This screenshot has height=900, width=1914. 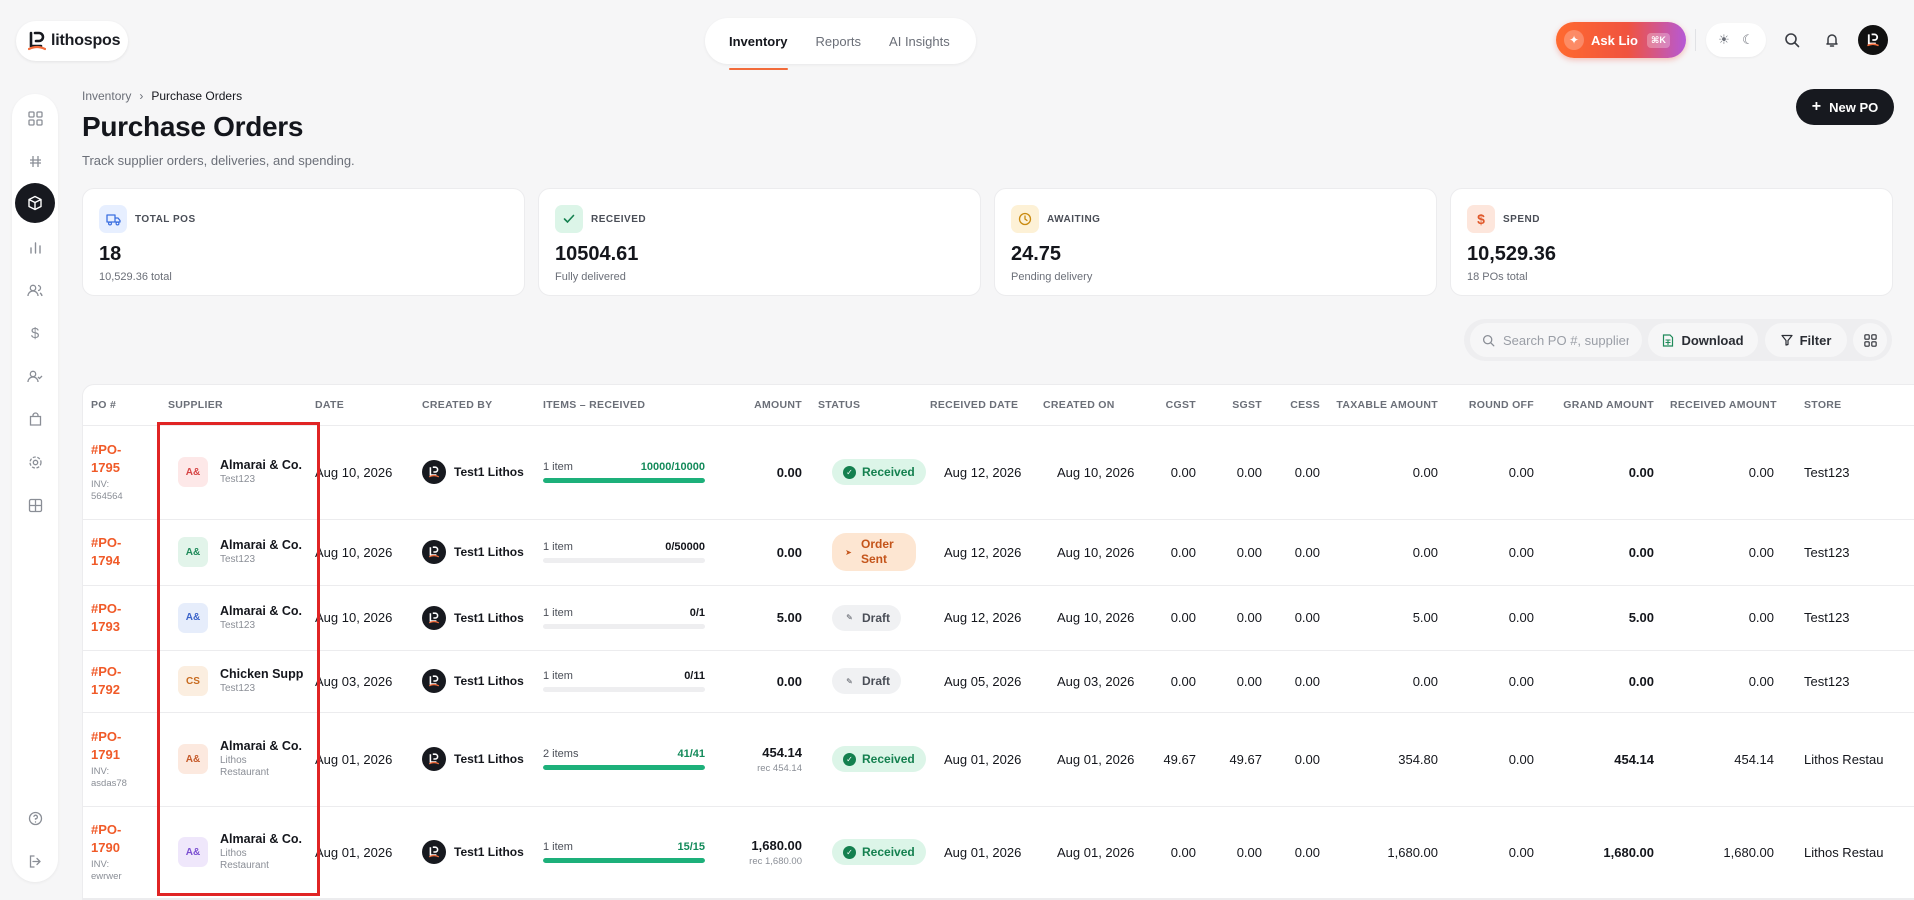 What do you see at coordinates (1494, 405) in the screenshot?
I see `col-header-round-off: ROUND OFF` at bounding box center [1494, 405].